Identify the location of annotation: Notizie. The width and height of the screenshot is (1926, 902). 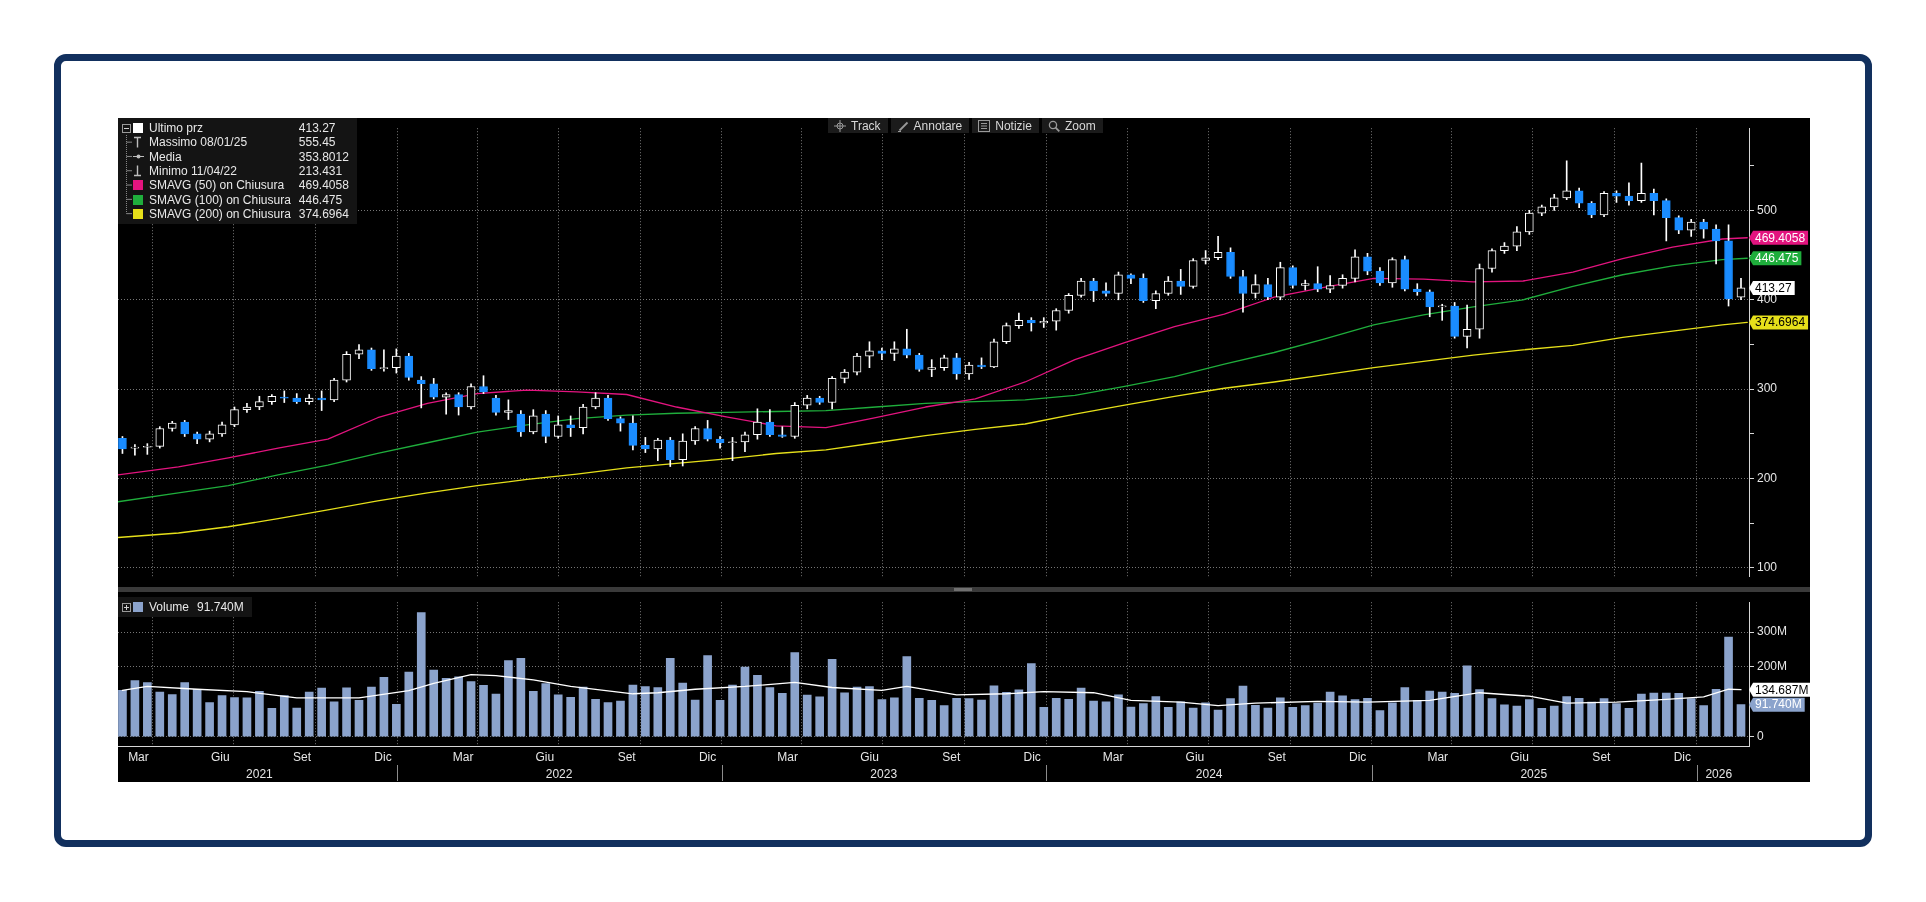
(1013, 125).